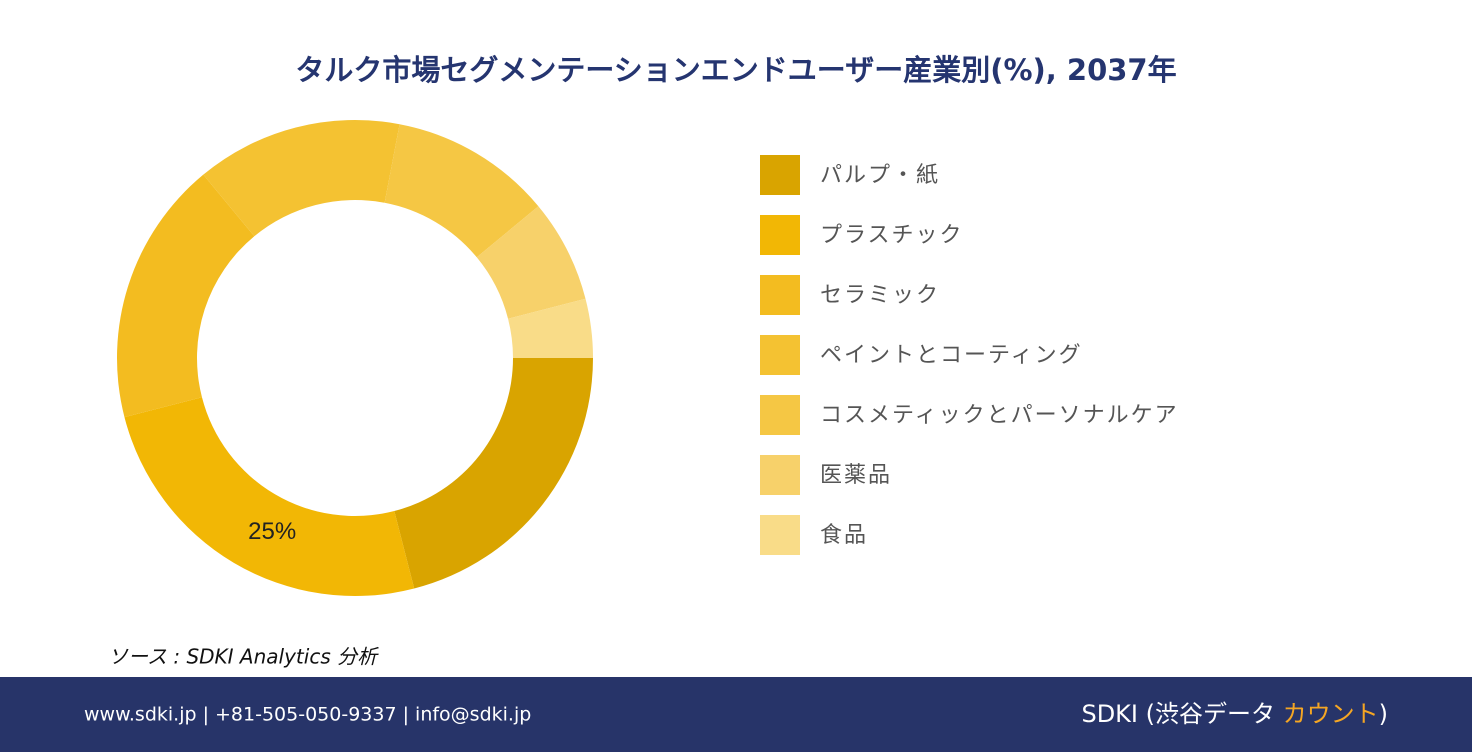 Image resolution: width=1472 pixels, height=752 pixels. I want to click on legend-label: 食品, so click(844, 535).